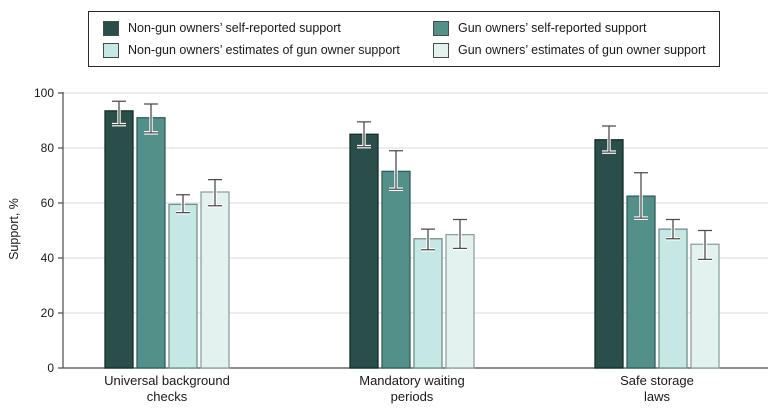 The height and width of the screenshot is (418, 780). Describe the element at coordinates (44, 93) in the screenshot. I see `y-tick-label: 100` at that location.